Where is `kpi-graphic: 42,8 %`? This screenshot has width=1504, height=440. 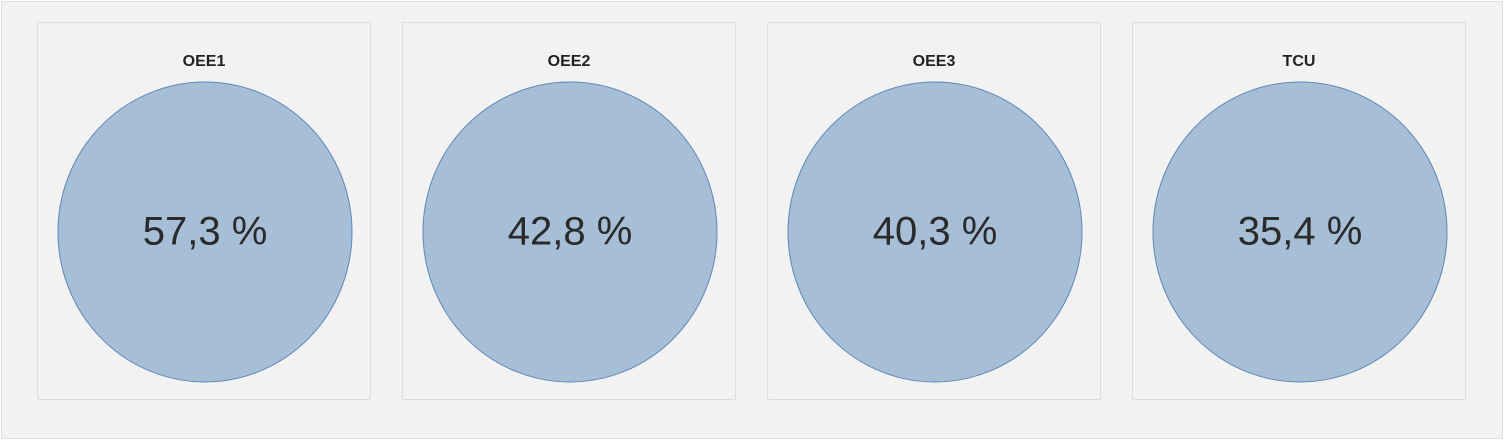
kpi-graphic: 42,8 % is located at coordinates (570, 232).